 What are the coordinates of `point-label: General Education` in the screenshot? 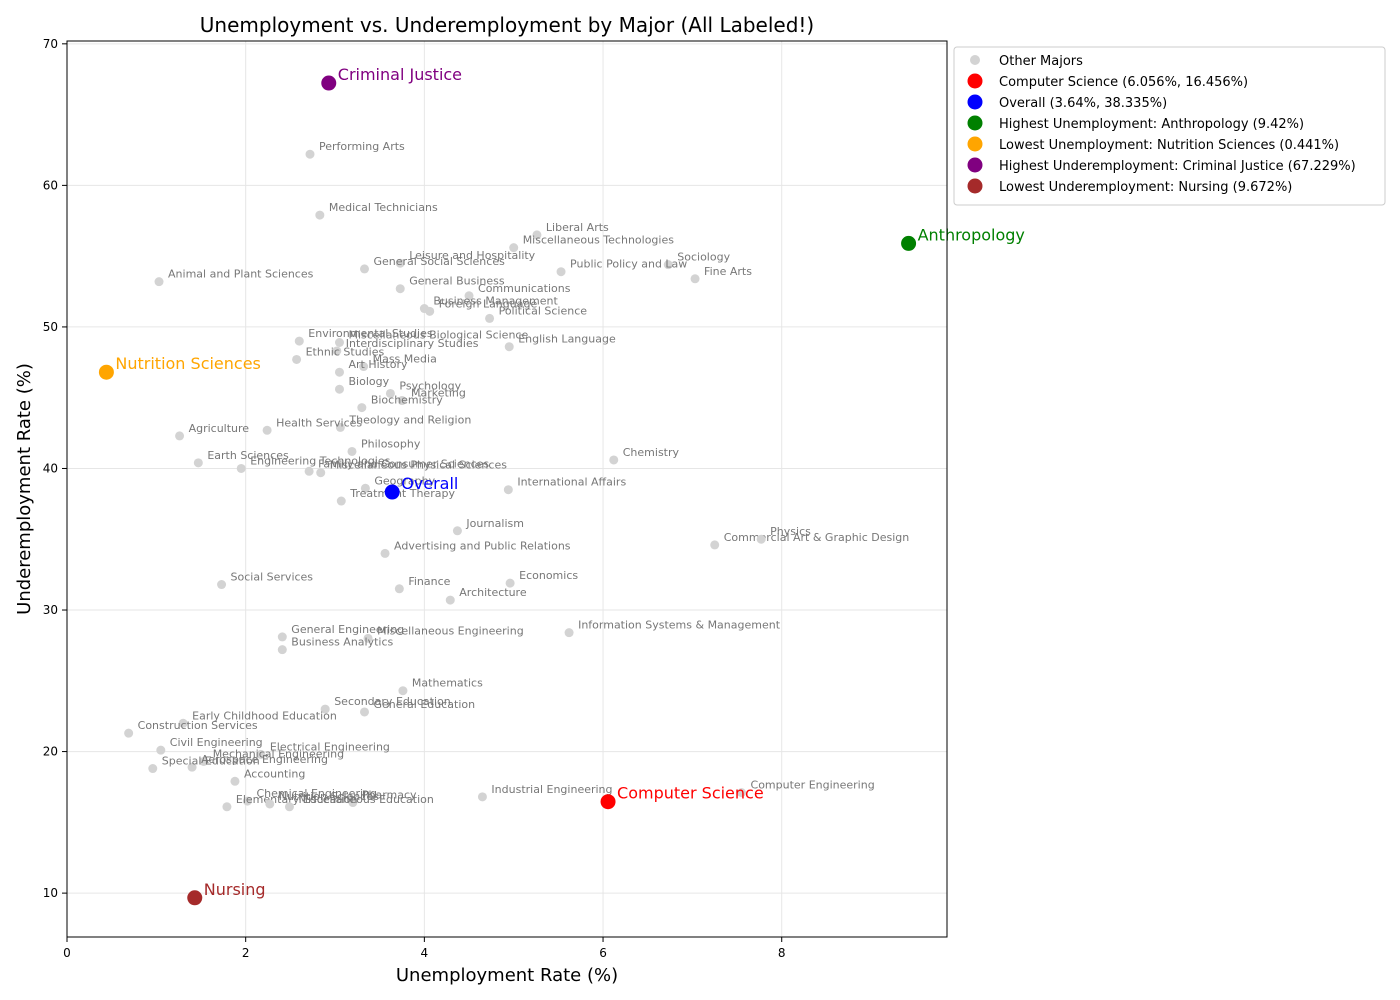 It's located at (425, 704).